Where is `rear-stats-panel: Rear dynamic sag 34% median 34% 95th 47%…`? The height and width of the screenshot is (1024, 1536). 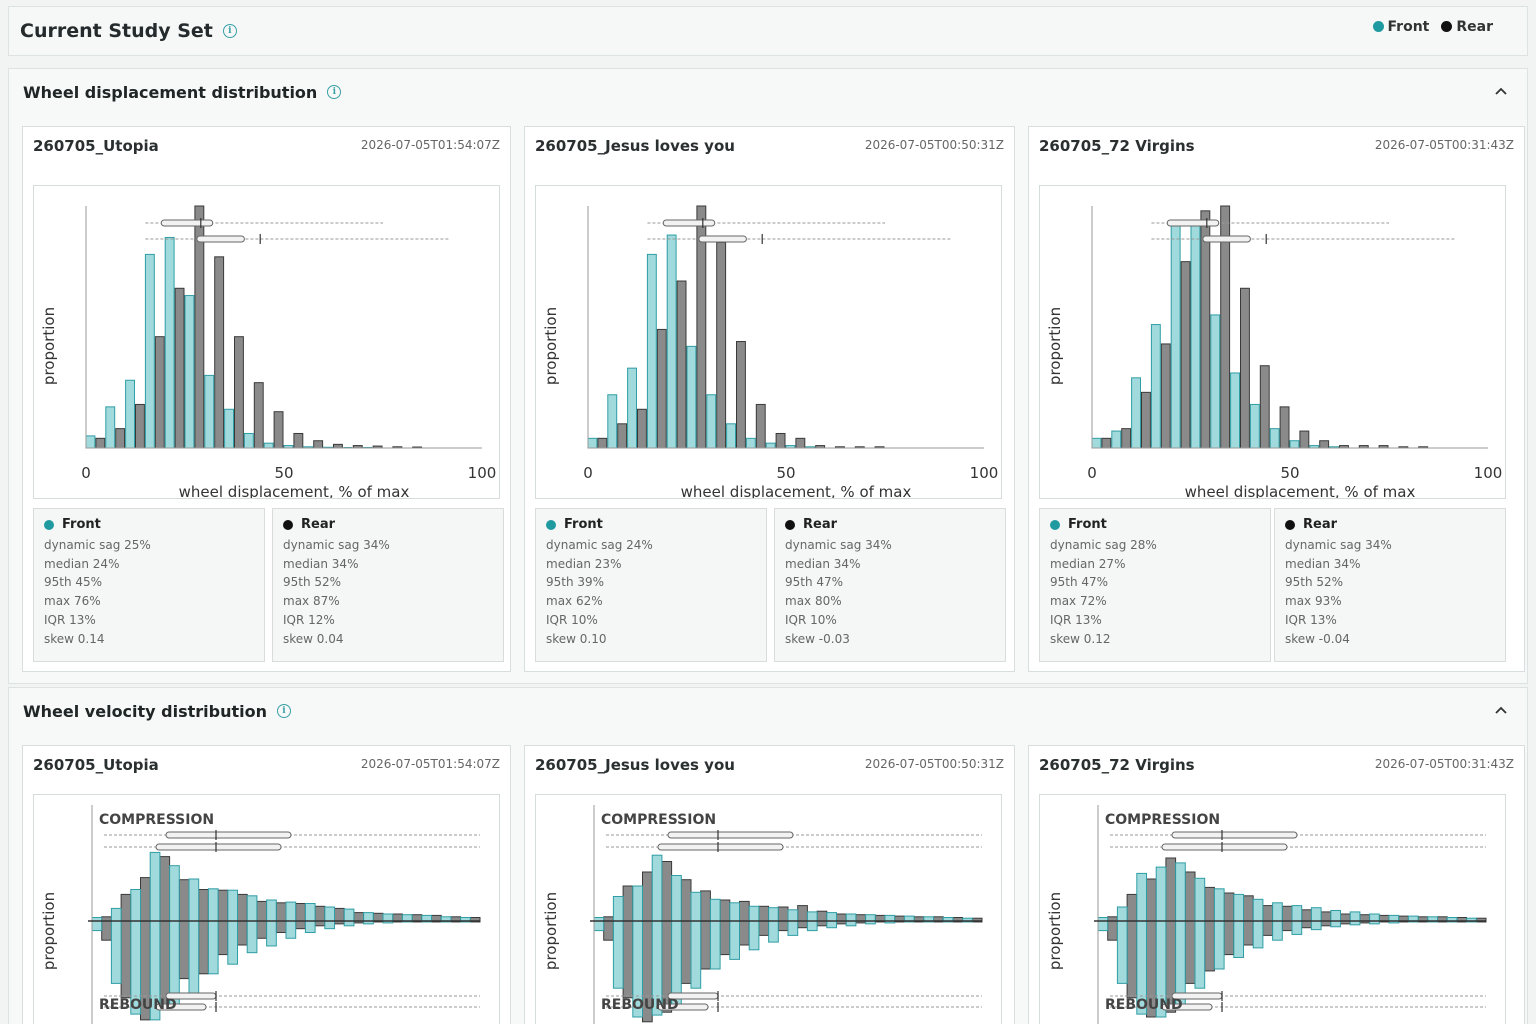 rear-stats-panel: Rear dynamic sag 34% median 34% 95th 47%… is located at coordinates (890, 585).